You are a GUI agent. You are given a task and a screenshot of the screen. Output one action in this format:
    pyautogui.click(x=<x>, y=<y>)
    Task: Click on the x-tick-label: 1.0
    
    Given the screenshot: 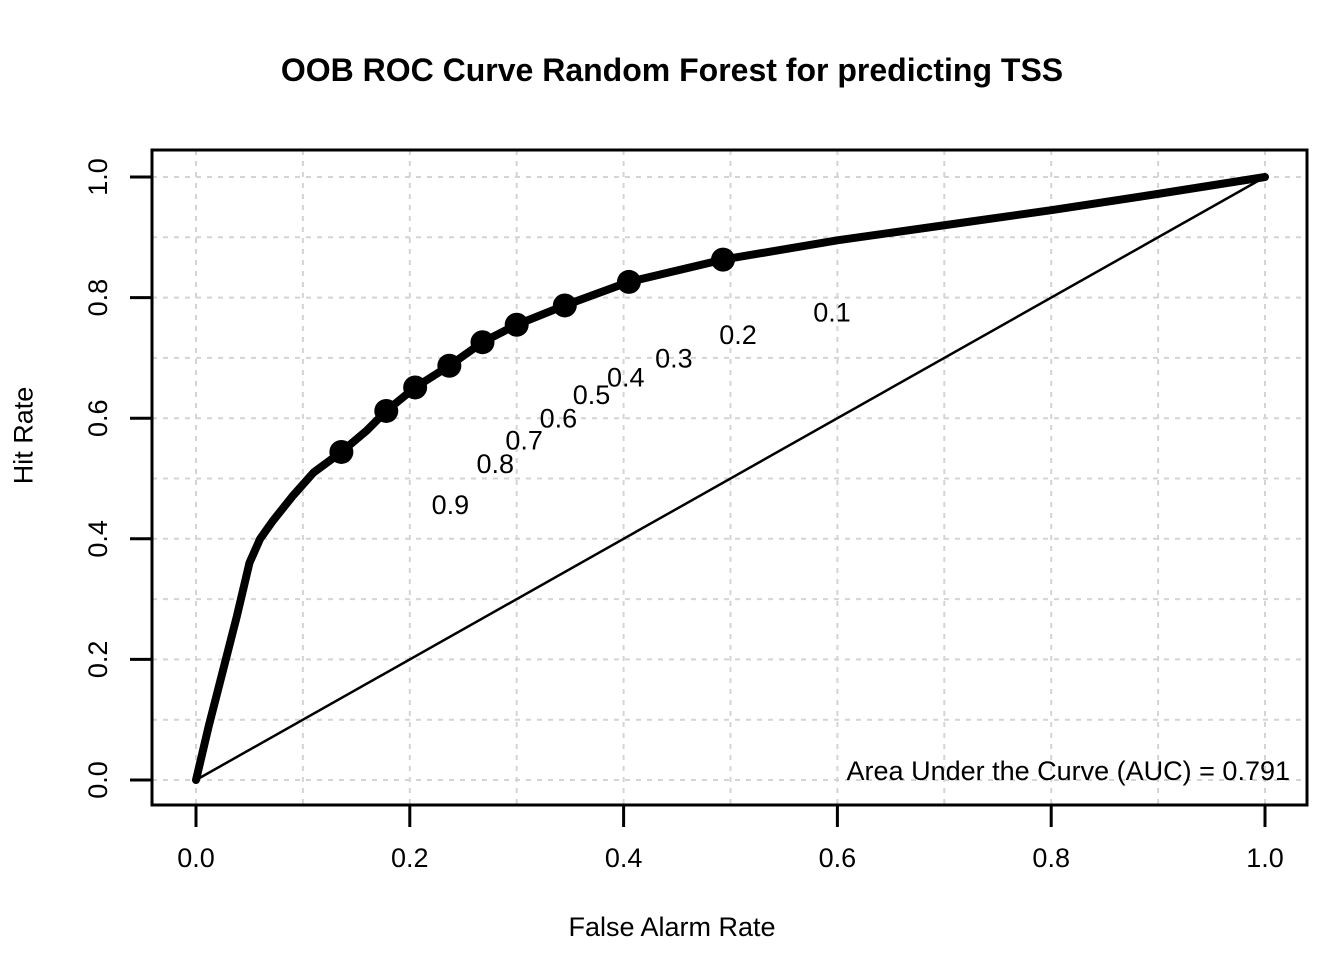 What is the action you would take?
    pyautogui.click(x=1265, y=858)
    